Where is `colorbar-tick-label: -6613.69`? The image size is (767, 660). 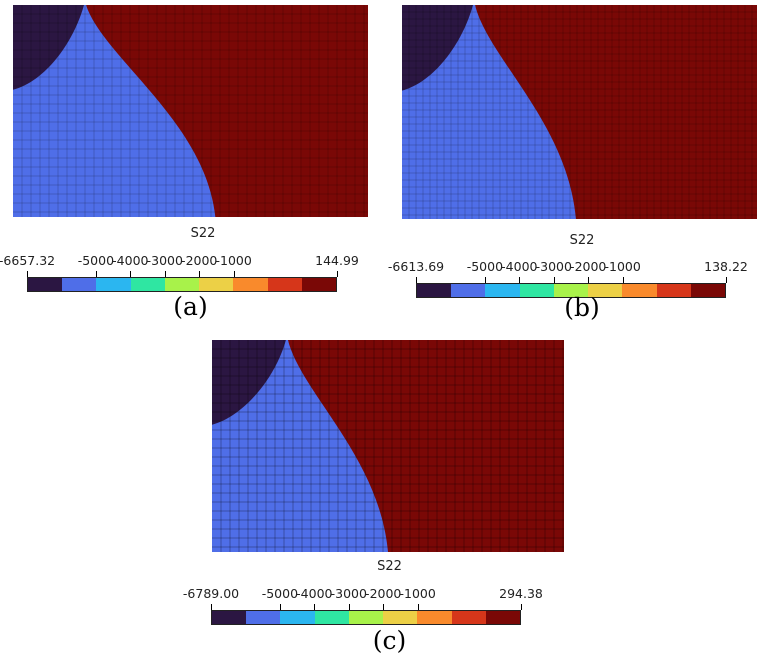 colorbar-tick-label: -6613.69 is located at coordinates (416, 266).